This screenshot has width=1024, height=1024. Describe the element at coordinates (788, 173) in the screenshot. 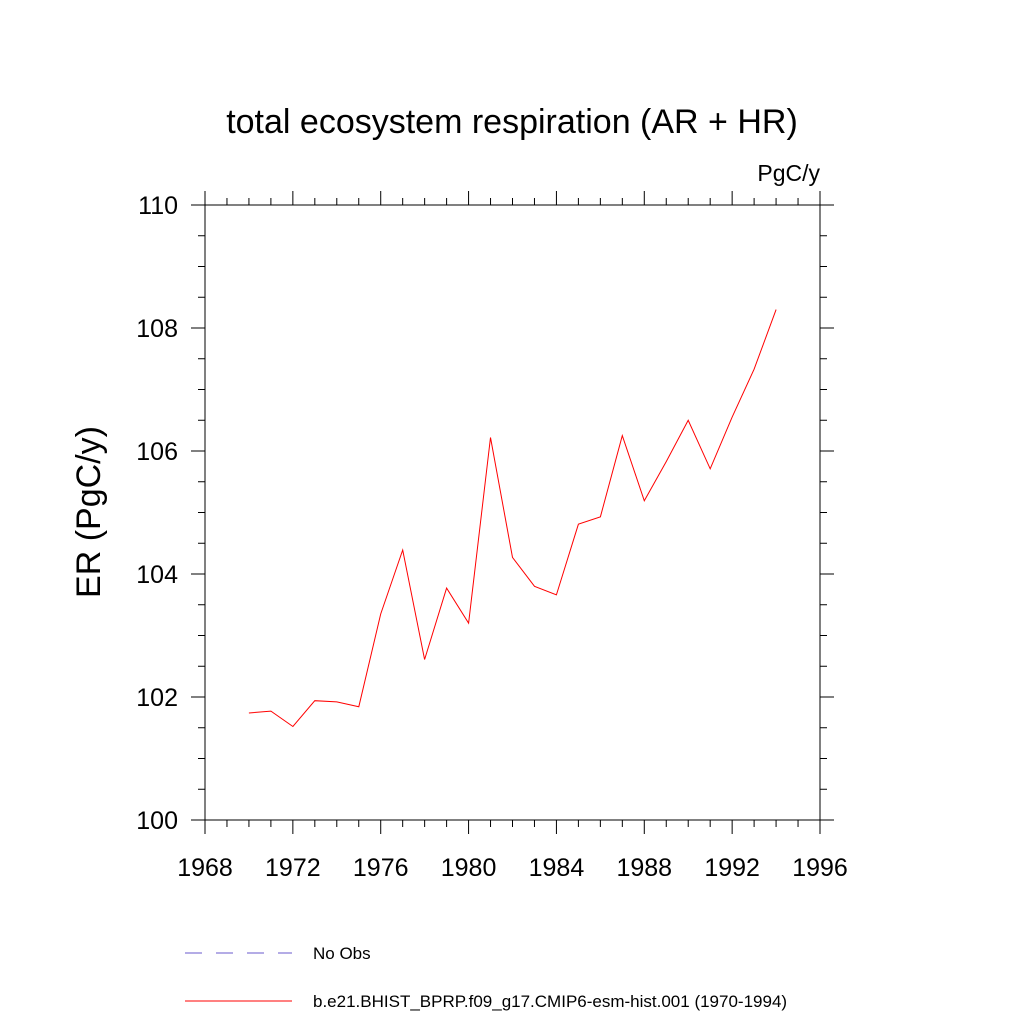

I see `units-label: PgC/y` at that location.